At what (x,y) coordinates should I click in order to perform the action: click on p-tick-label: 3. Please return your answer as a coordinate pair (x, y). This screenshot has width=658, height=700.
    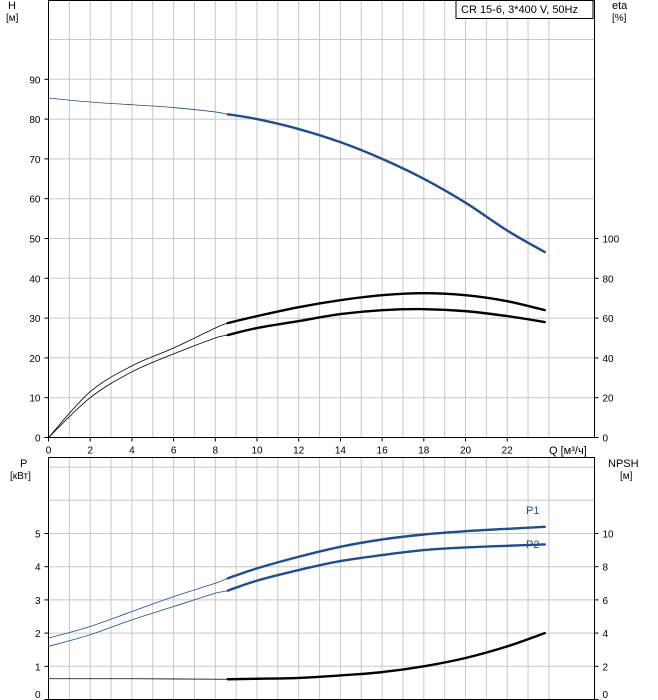
    Looking at the image, I should click on (38, 601).